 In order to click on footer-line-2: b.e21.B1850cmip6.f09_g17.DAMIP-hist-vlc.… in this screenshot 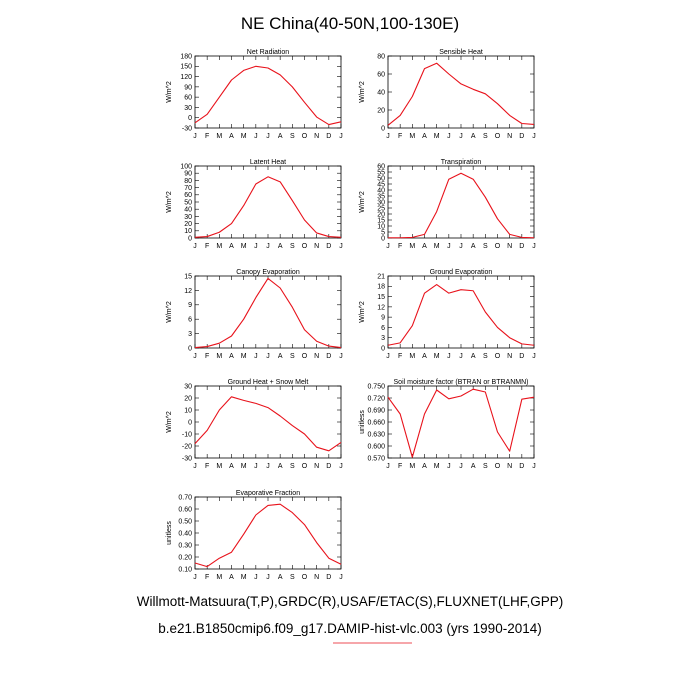, I will do `click(350, 628)`.